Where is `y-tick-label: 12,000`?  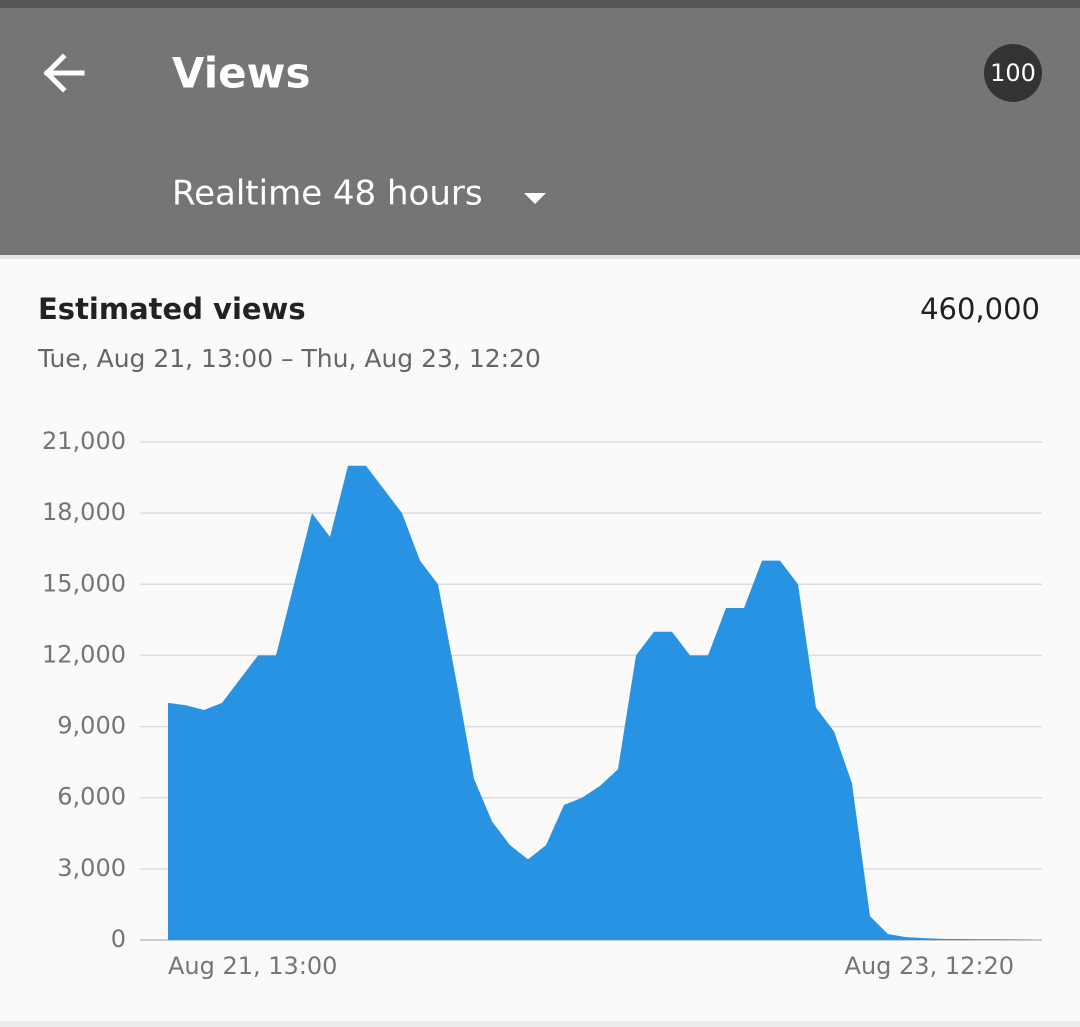
y-tick-label: 12,000 is located at coordinates (84, 654).